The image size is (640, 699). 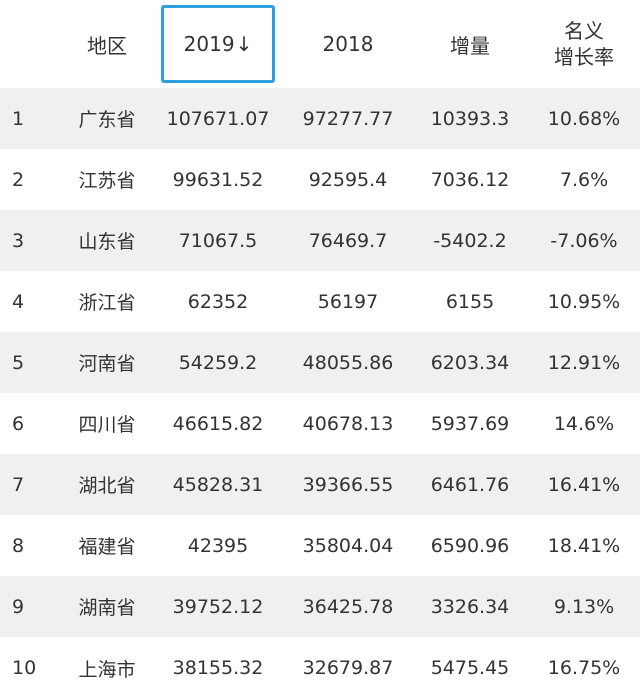 What do you see at coordinates (470, 118) in the screenshot?
I see `increase-cell: 10393.3` at bounding box center [470, 118].